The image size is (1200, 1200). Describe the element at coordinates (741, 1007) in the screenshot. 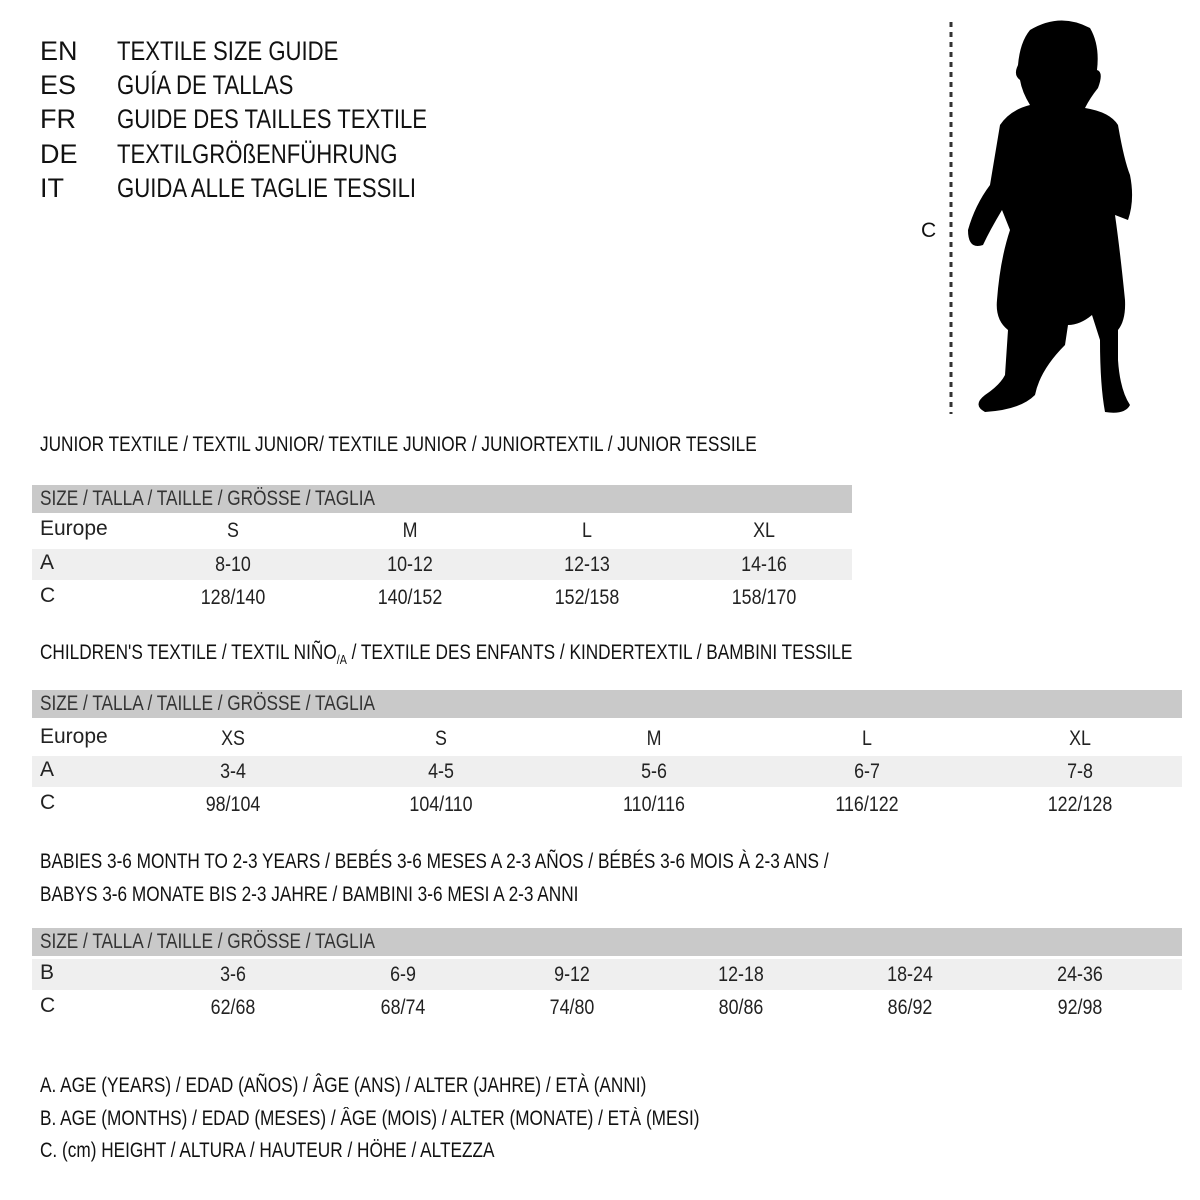

I see `table-cell: 80/86` at that location.